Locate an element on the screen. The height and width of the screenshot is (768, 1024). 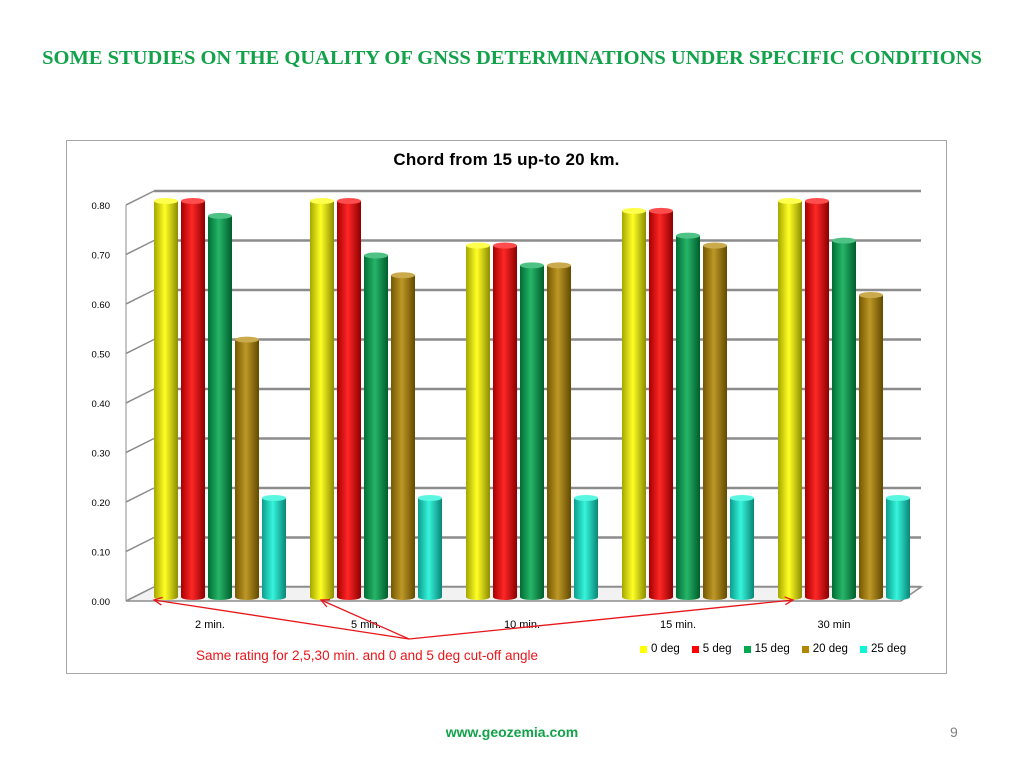
legend-item-15deg: 15 deg is located at coordinates (766, 649).